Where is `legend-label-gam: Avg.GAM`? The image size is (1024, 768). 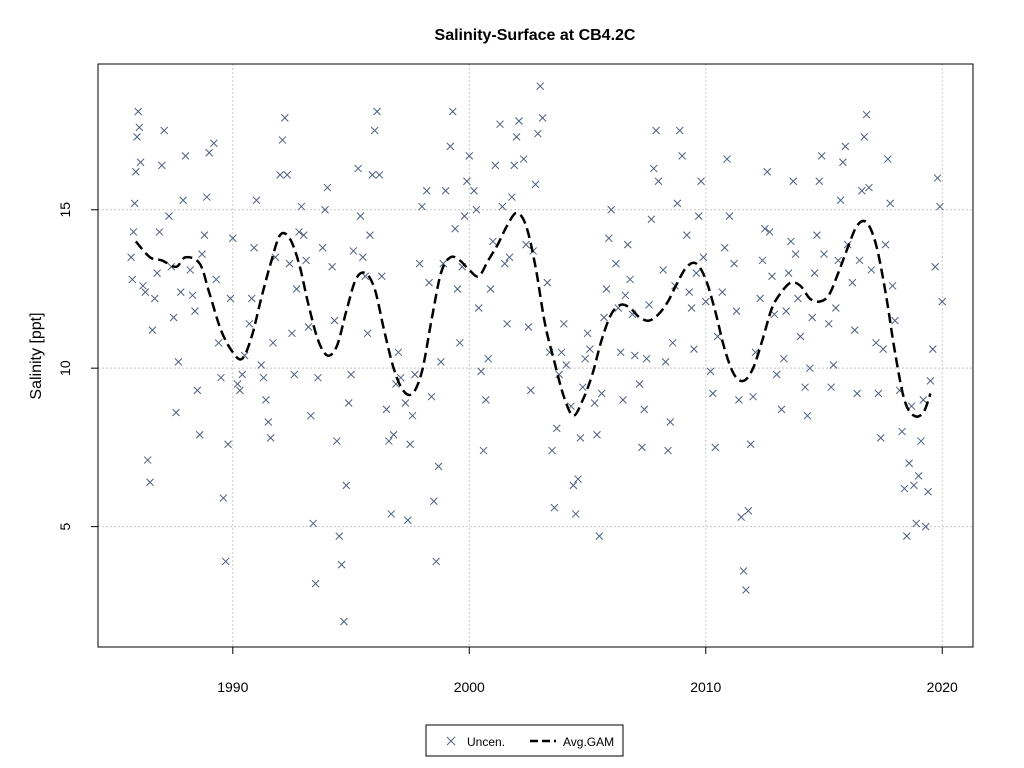
legend-label-gam: Avg.GAM is located at coordinates (588, 742).